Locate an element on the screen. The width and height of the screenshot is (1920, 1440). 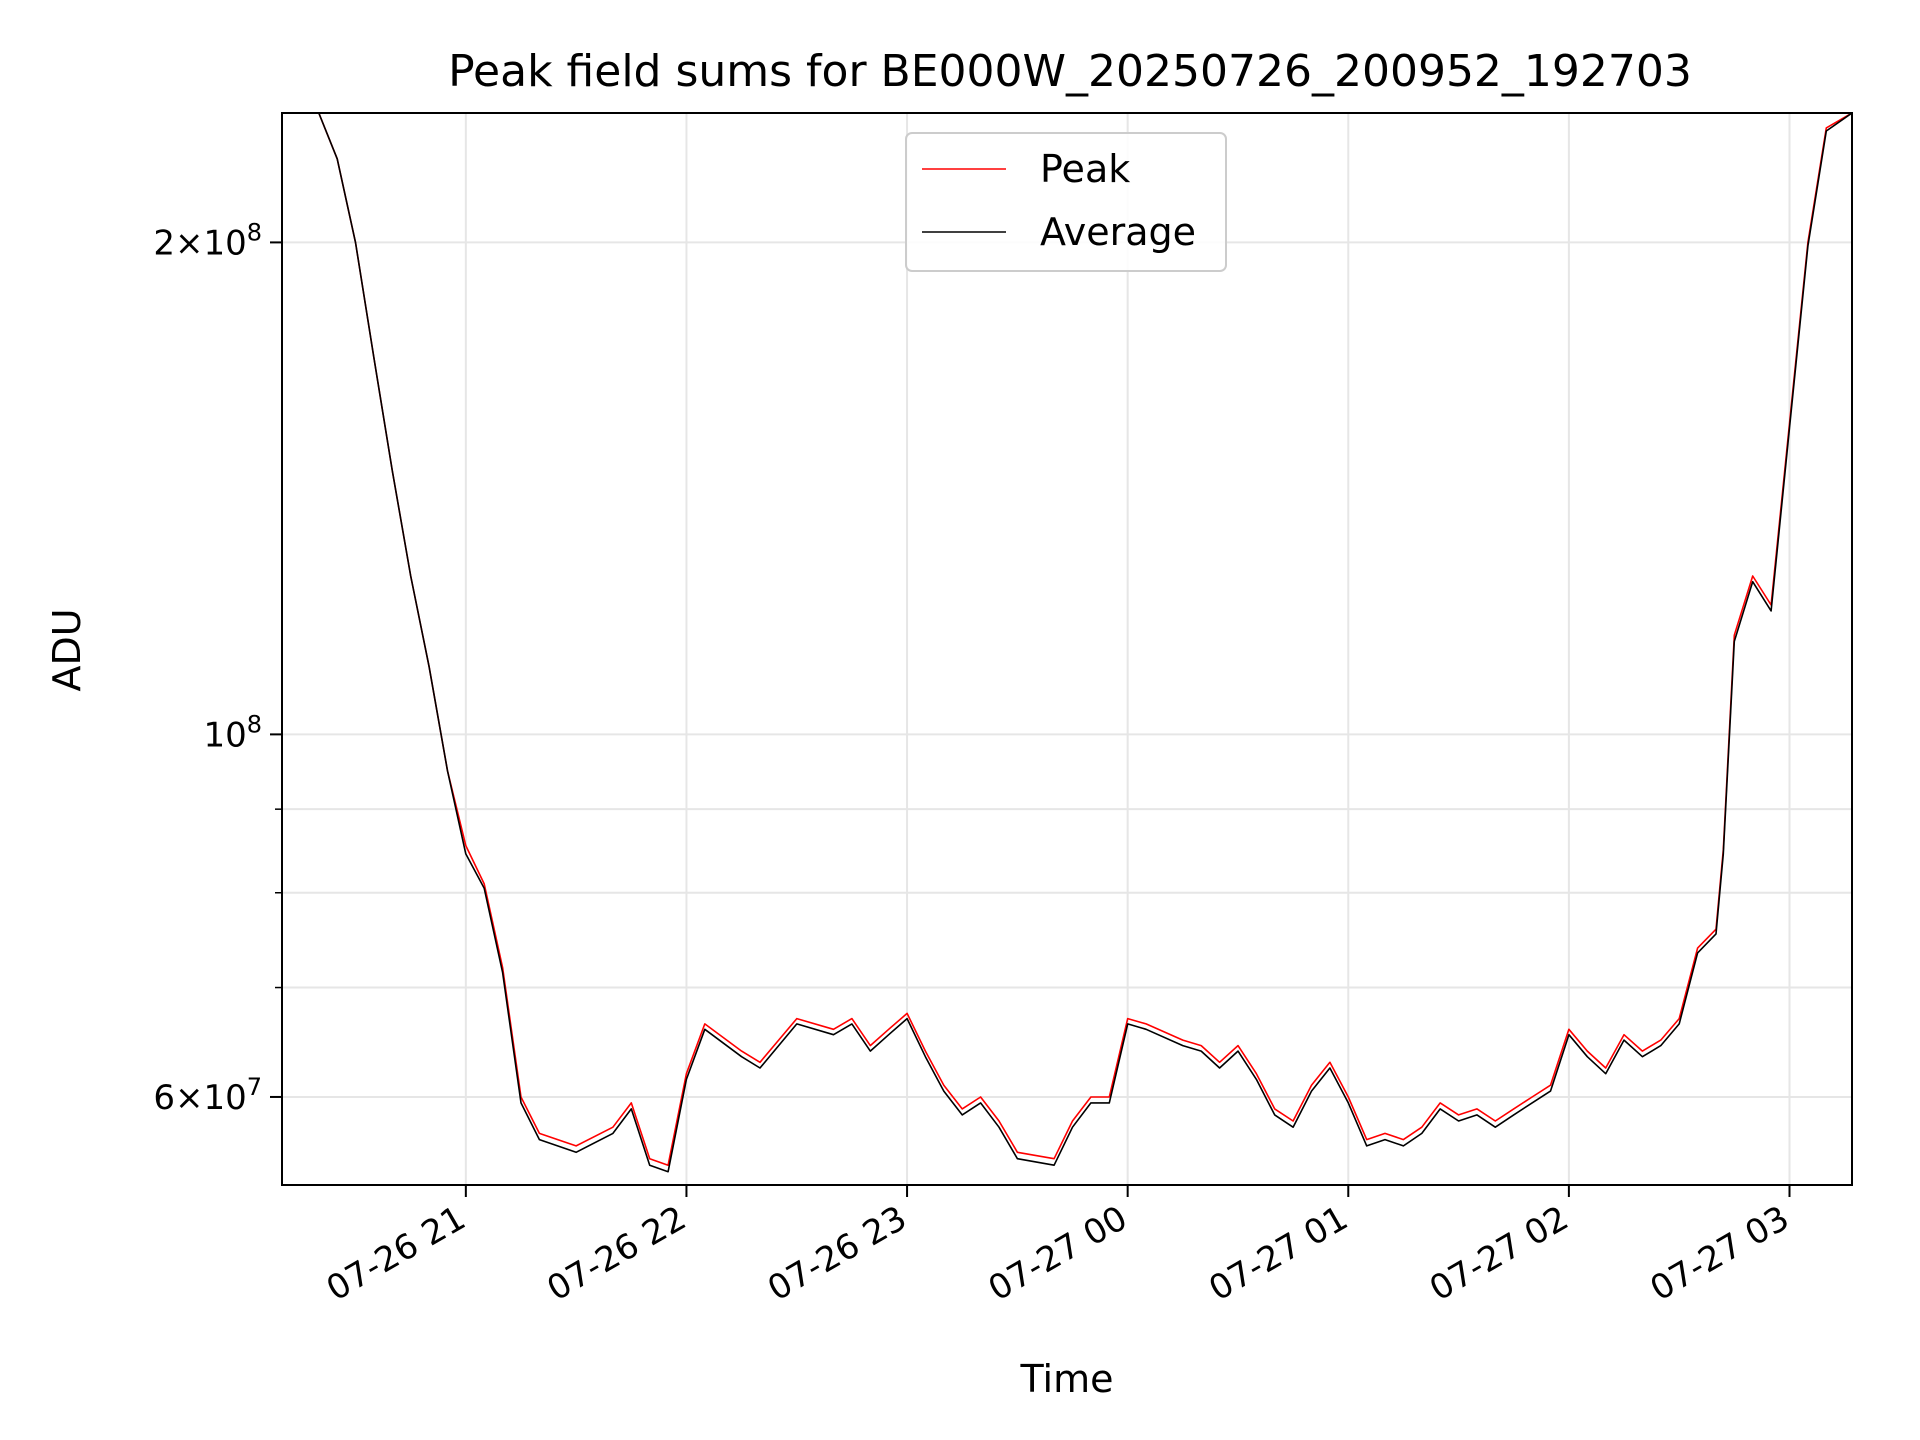
legend-label-peak: Peak is located at coordinates (1085, 169).